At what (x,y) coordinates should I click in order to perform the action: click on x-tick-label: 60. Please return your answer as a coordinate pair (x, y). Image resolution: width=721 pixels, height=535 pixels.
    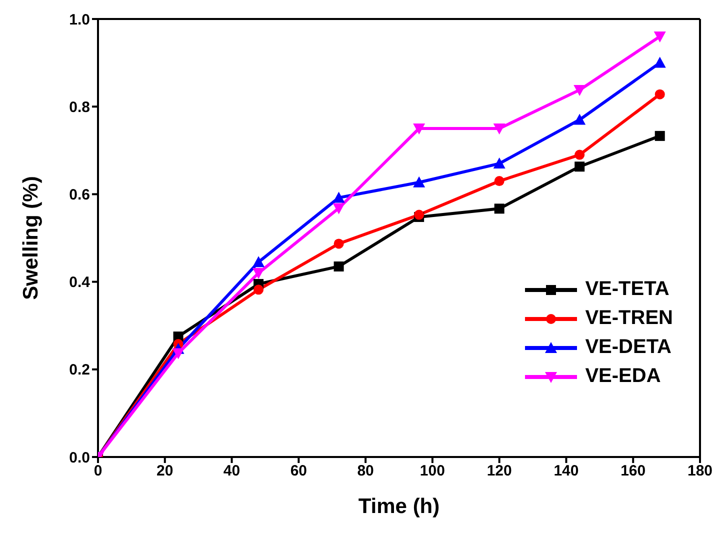
    Looking at the image, I should click on (299, 471).